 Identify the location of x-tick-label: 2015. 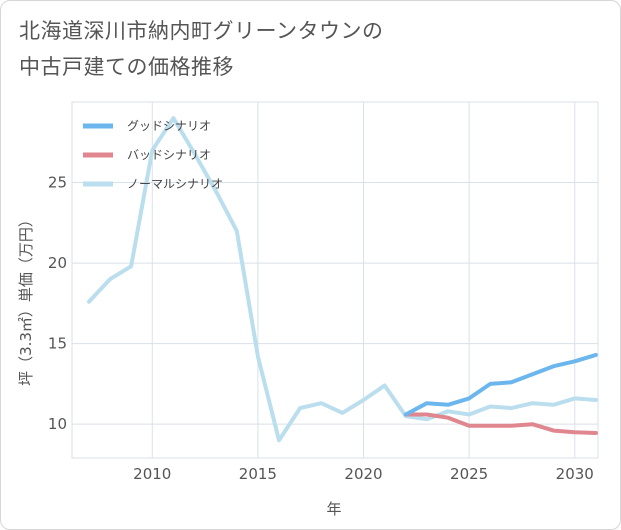
(258, 474).